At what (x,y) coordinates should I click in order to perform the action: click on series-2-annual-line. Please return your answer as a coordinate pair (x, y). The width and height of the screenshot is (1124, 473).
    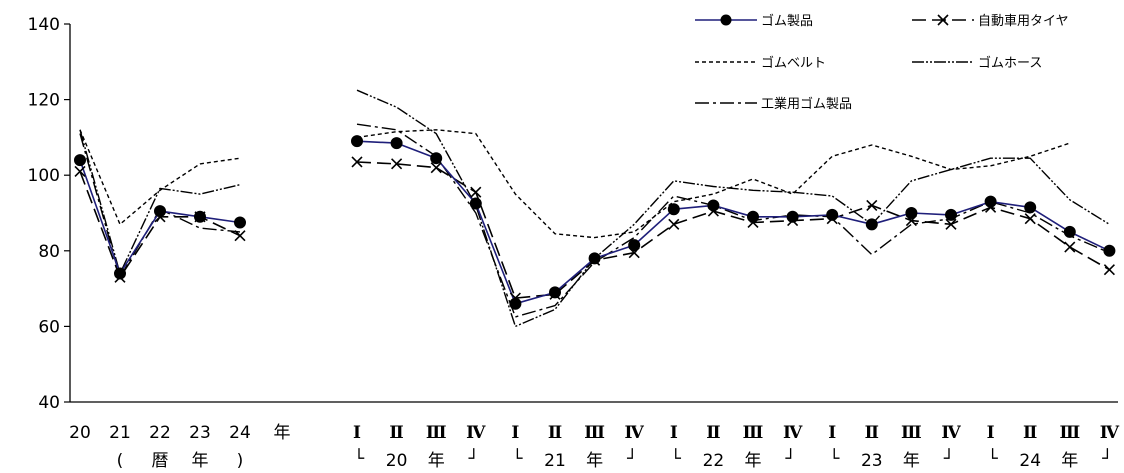
    Looking at the image, I should click on (160, 177).